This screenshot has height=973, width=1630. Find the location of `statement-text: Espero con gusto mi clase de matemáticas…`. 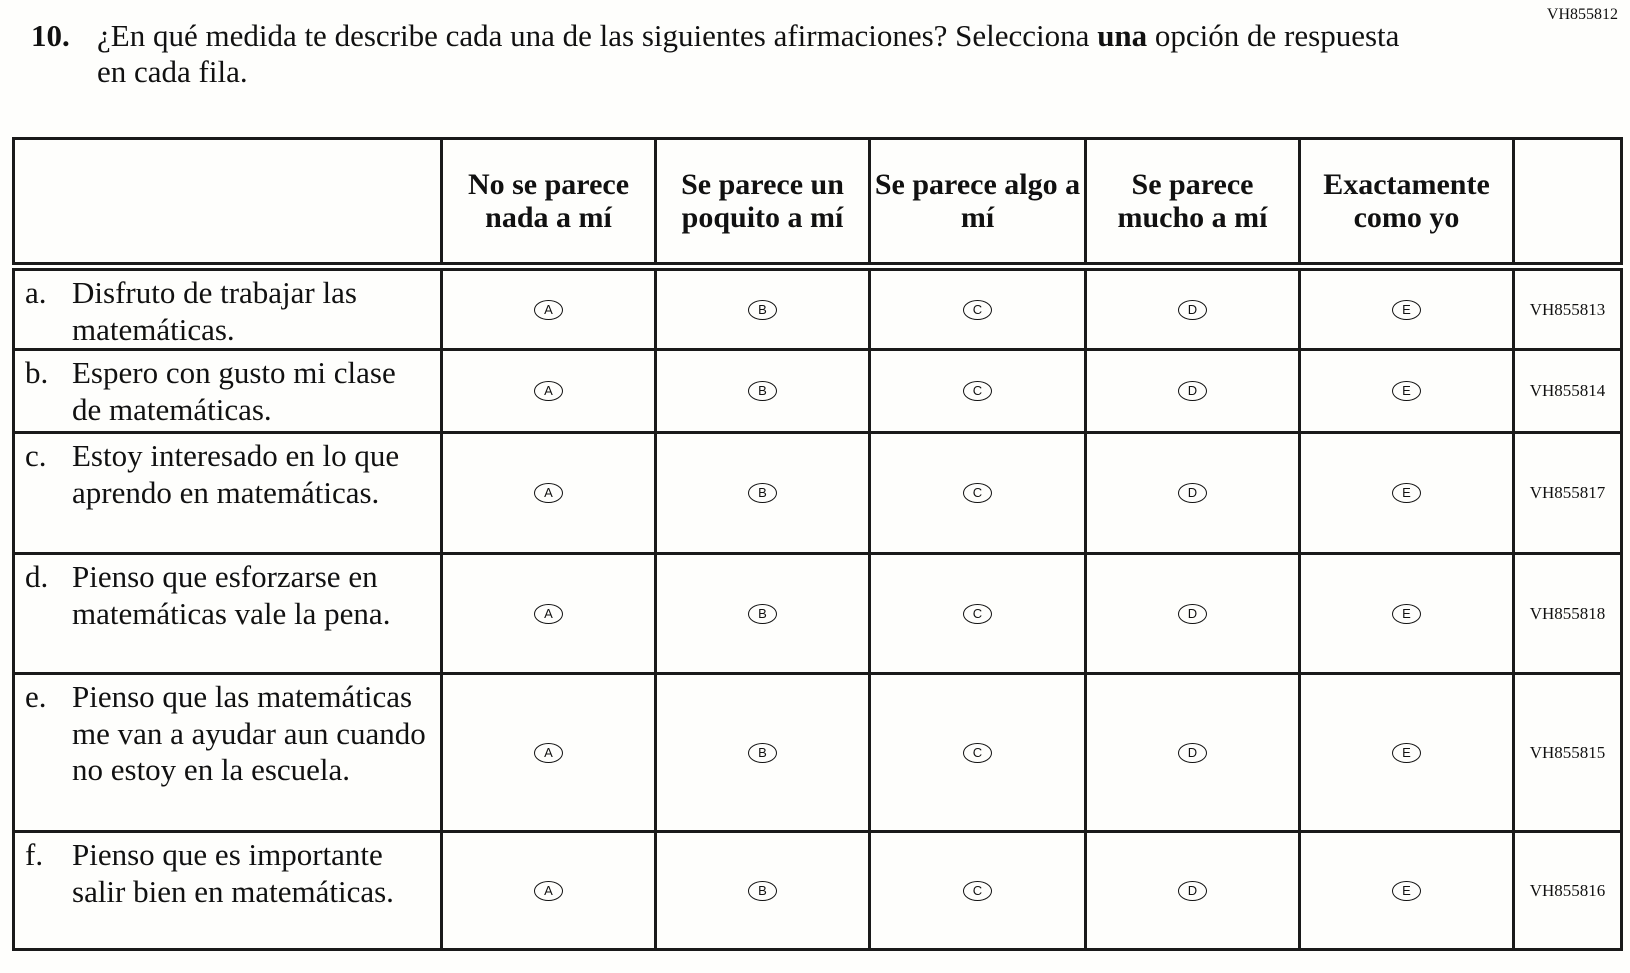

statement-text: Espero con gusto mi clase de matemáticas… is located at coordinates (234, 391).